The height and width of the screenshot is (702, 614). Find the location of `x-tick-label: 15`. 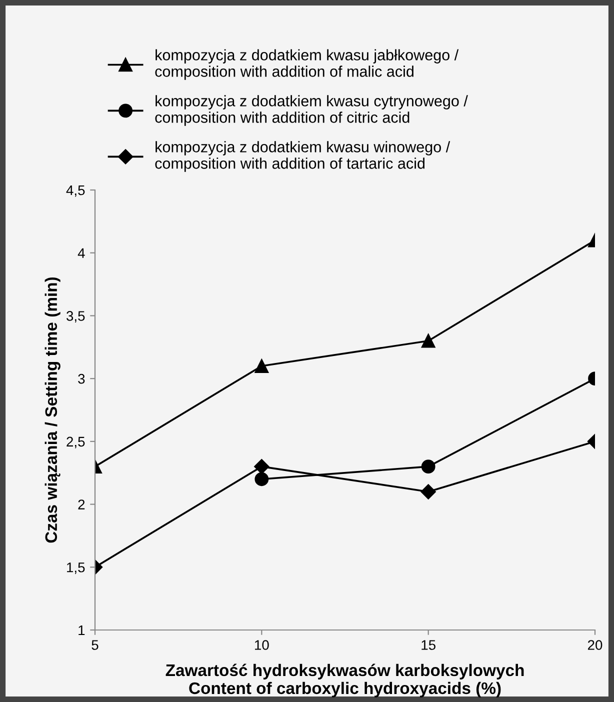

x-tick-label: 15 is located at coordinates (429, 645).